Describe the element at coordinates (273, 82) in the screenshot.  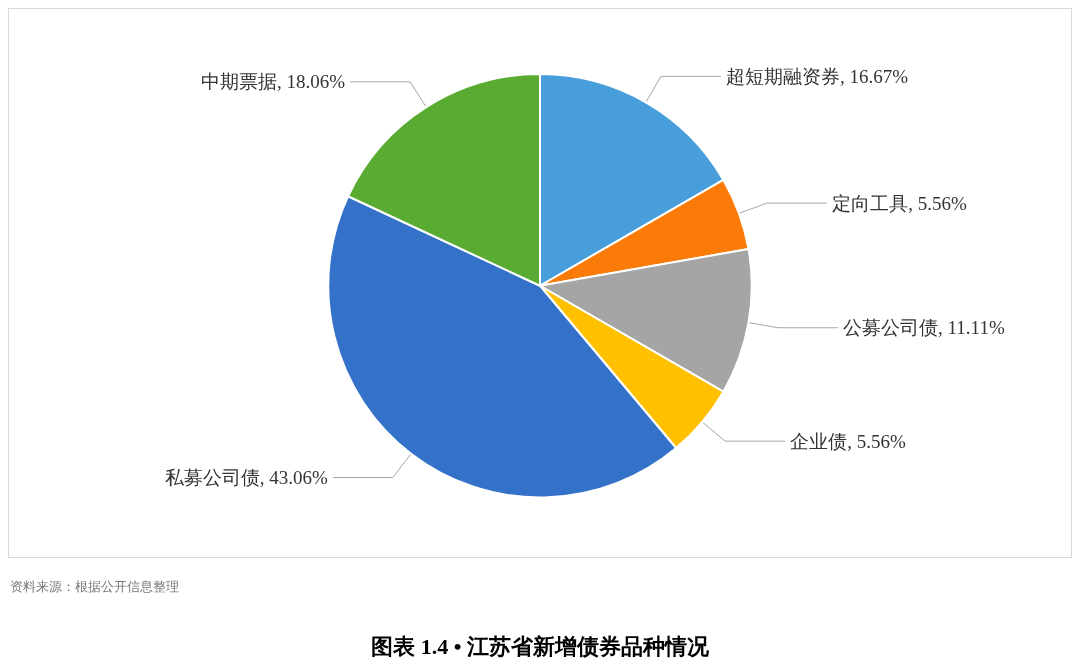
I see `slice-label: 中期票据, 18.06%` at that location.